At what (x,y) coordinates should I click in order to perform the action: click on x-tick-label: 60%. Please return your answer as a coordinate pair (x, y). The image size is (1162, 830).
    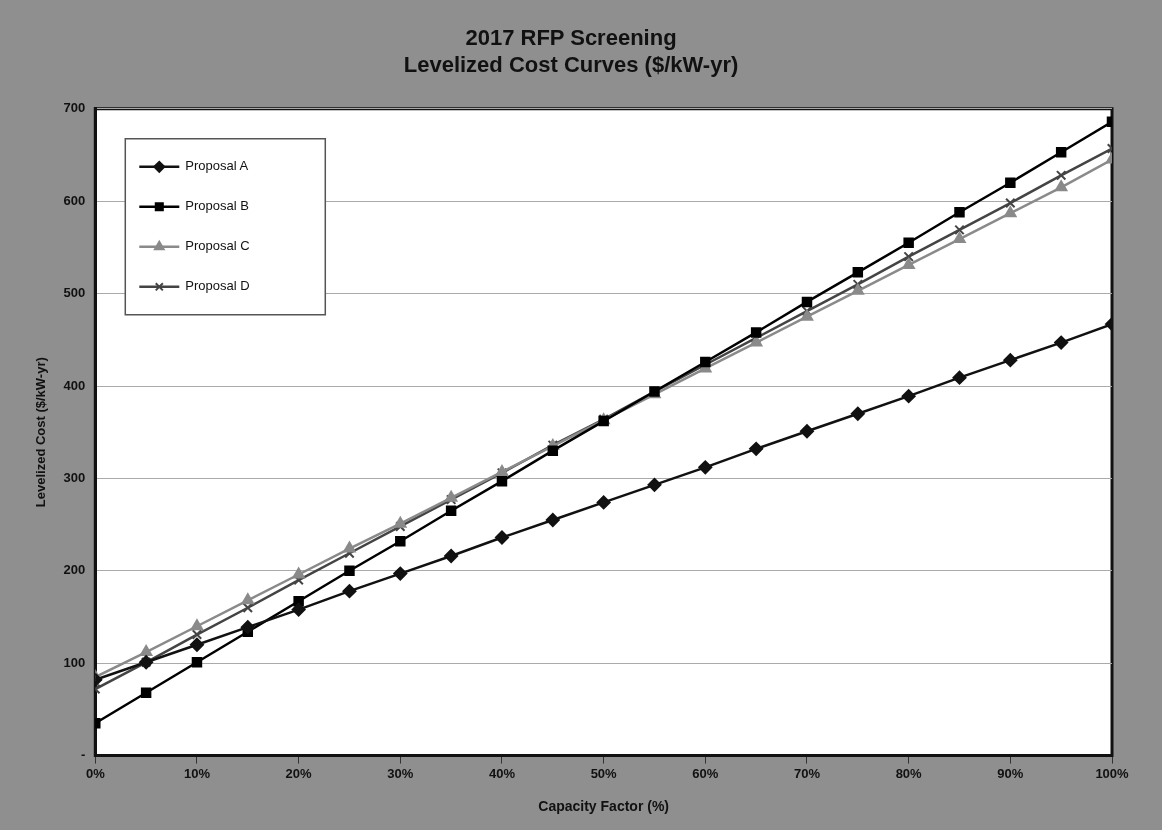
    Looking at the image, I should click on (705, 773).